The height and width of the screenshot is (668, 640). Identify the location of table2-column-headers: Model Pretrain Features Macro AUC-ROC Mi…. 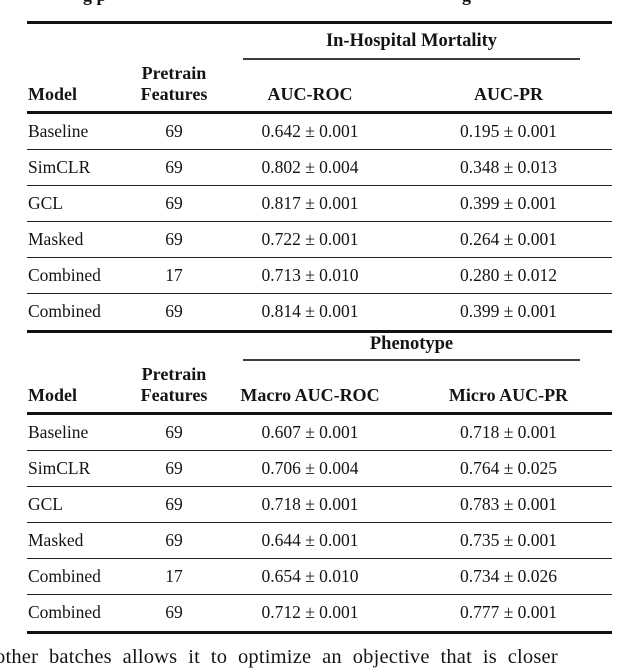
(319, 385).